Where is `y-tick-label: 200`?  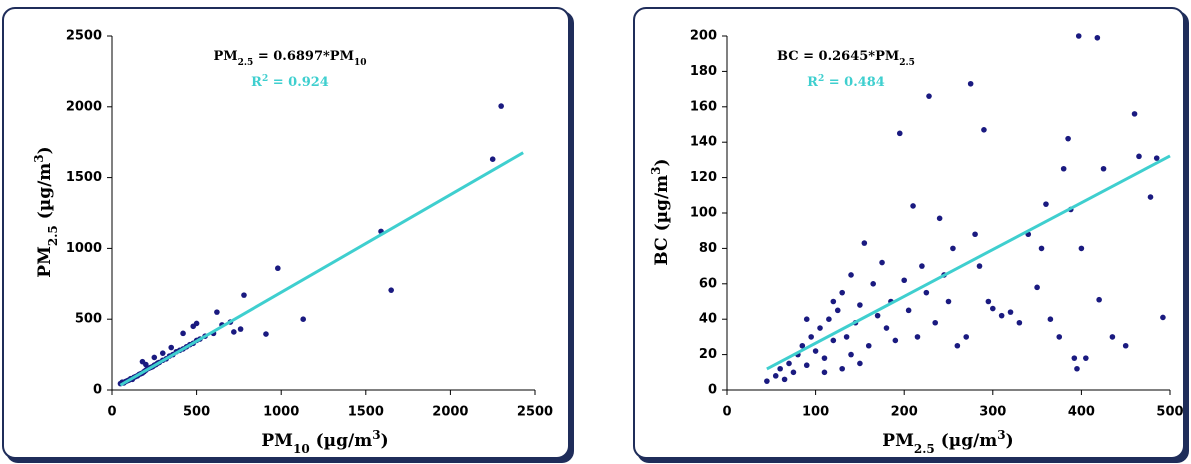 y-tick-label: 200 is located at coordinates (703, 36).